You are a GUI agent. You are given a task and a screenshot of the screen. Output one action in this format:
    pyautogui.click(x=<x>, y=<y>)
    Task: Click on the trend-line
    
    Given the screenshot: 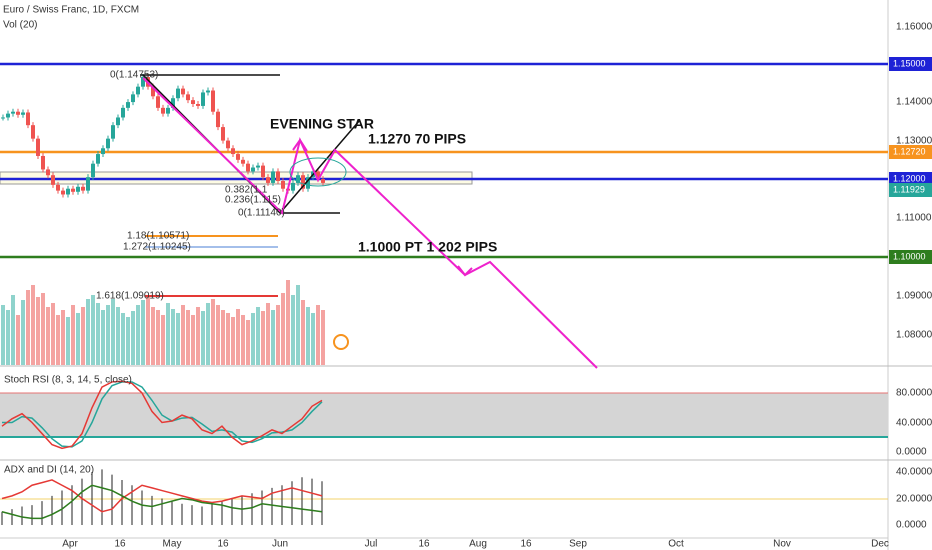 What is the action you would take?
    pyautogui.click(x=320, y=166)
    